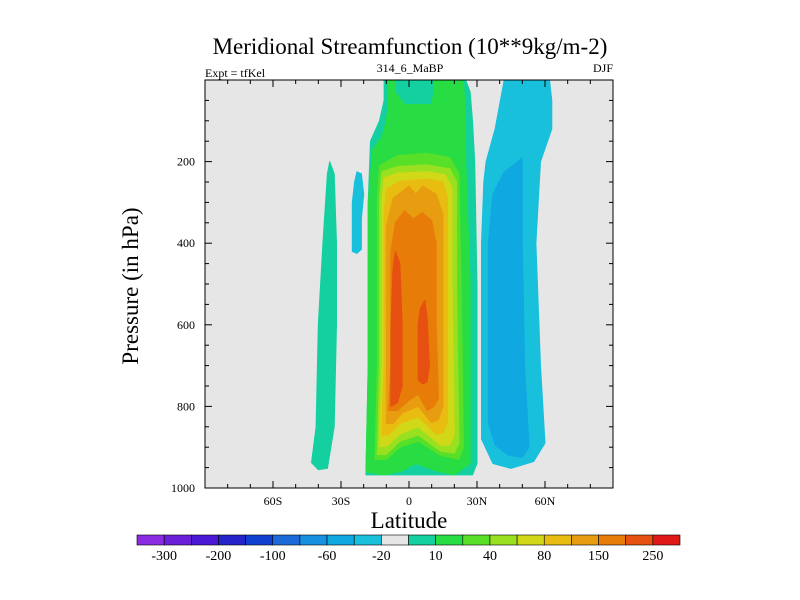  I want to click on colorbar-label-2: -100, so click(273, 556).